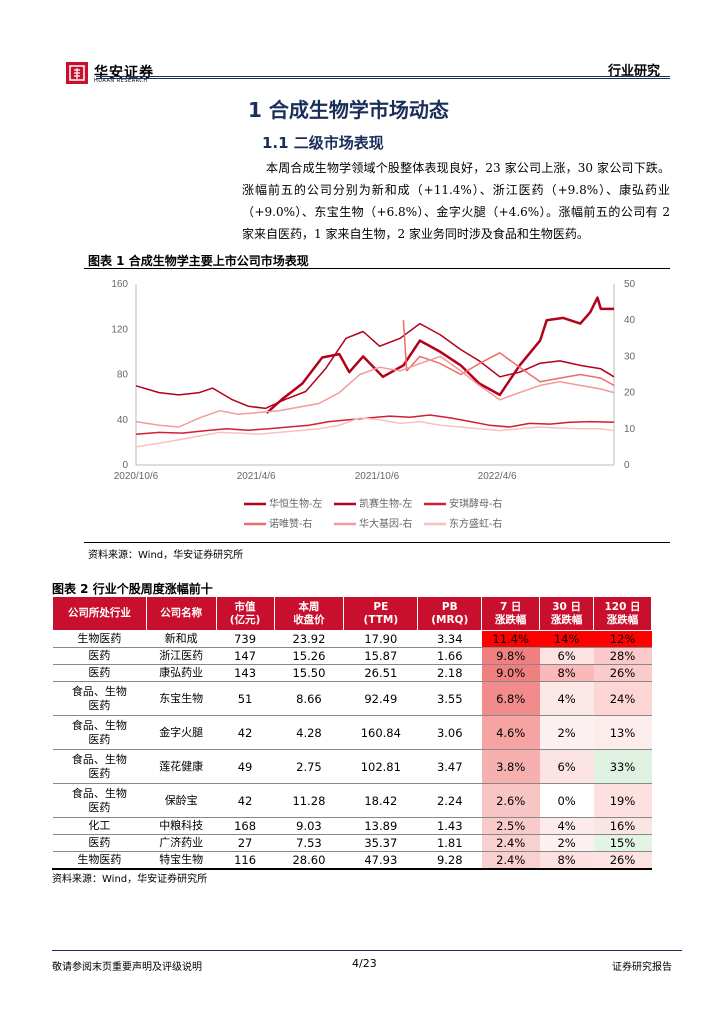 This screenshot has height=1024, width=724. Describe the element at coordinates (380, 800) in the screenshot. I see `table-cell: 18.42` at that location.